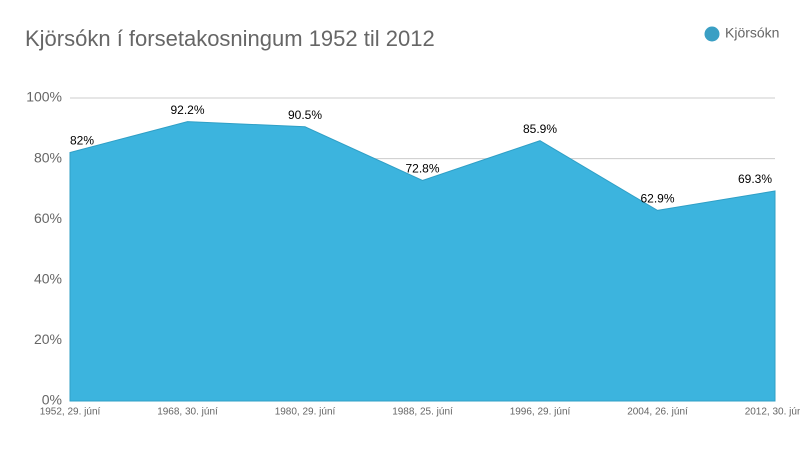 This screenshot has width=800, height=450. What do you see at coordinates (48, 339) in the screenshot?
I see `y-tick-label: 20%` at bounding box center [48, 339].